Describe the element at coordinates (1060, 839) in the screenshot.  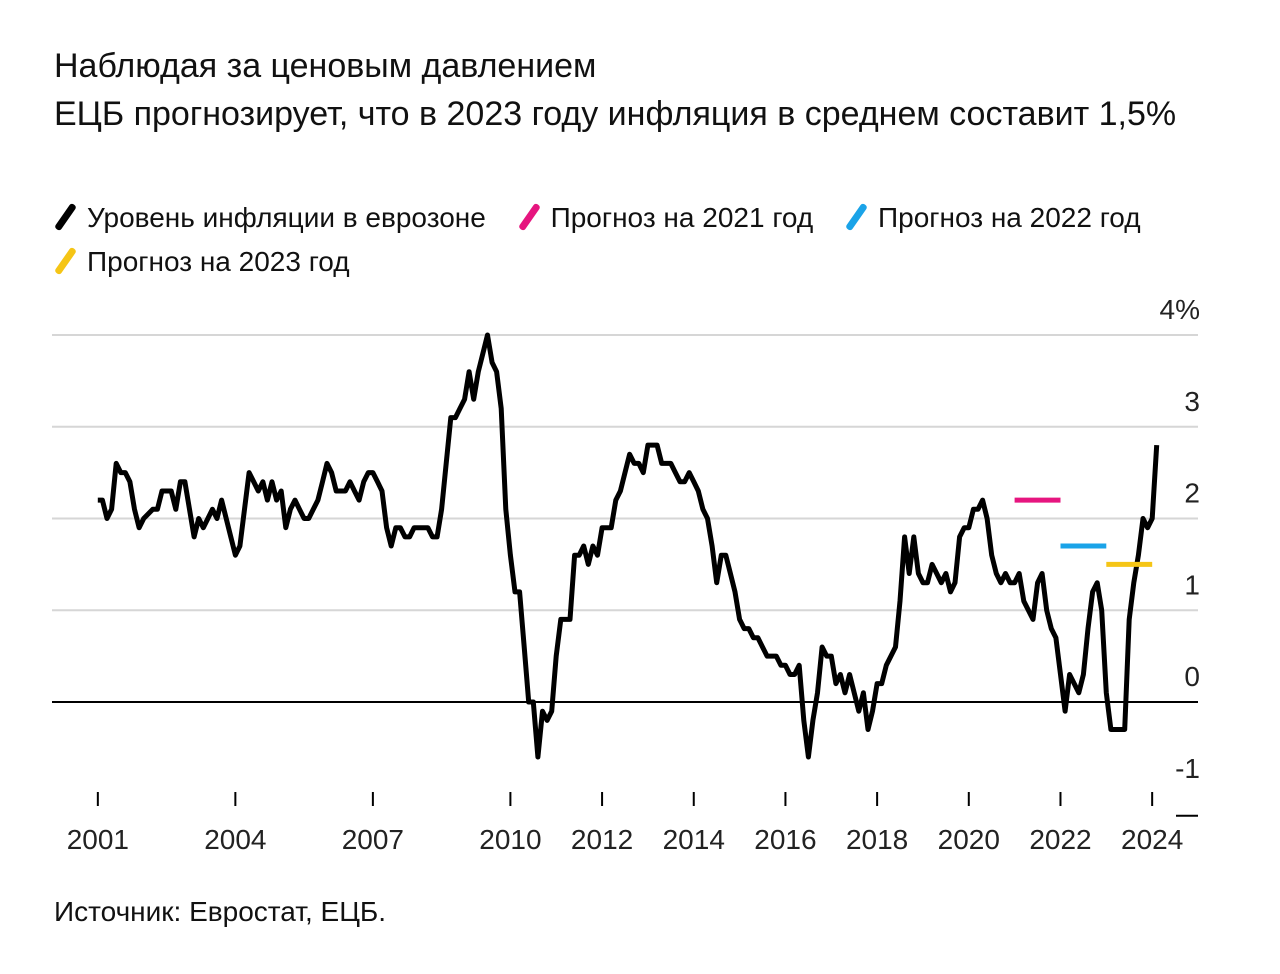
I see `x-tick-label-2022: 2022` at that location.